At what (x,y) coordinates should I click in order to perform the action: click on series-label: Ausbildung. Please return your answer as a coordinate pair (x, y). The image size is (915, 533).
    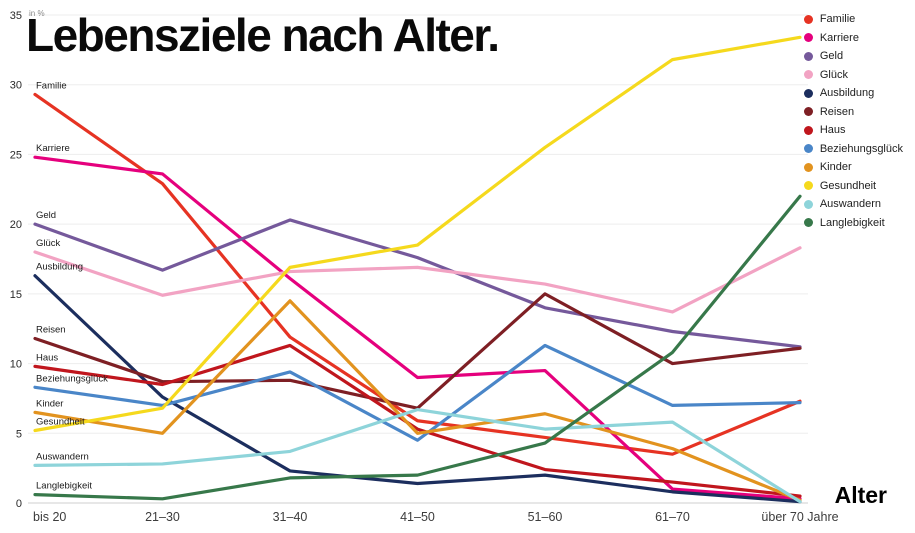
    Looking at the image, I should click on (59, 267).